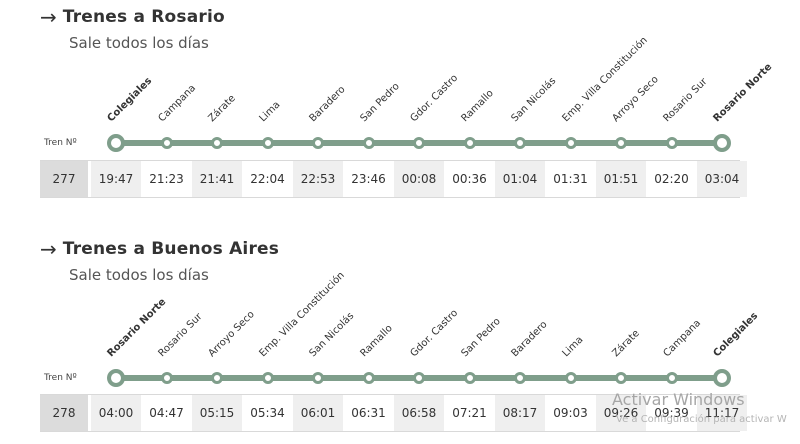 The height and width of the screenshot is (444, 800). I want to click on route-title: Trenes a Buenos Aires, so click(171, 249).